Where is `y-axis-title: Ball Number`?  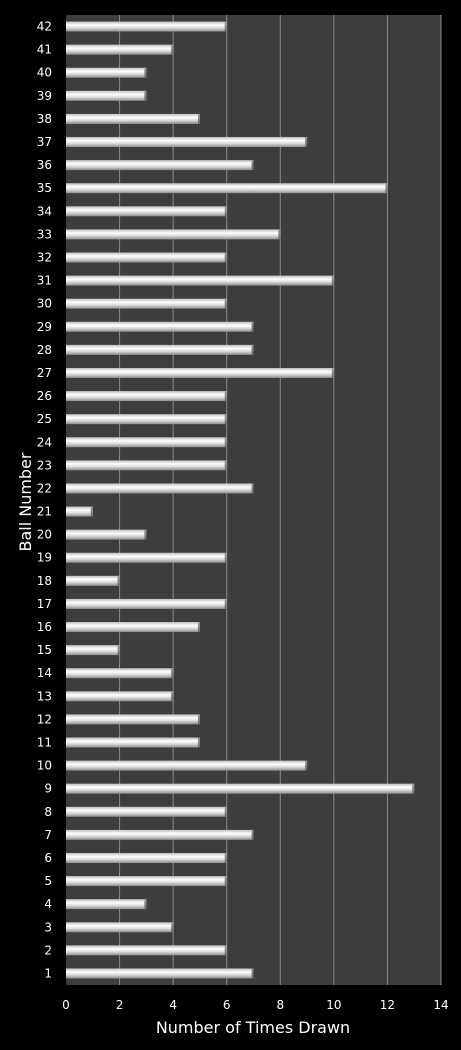 y-axis-title: Ball Number is located at coordinates (25, 501).